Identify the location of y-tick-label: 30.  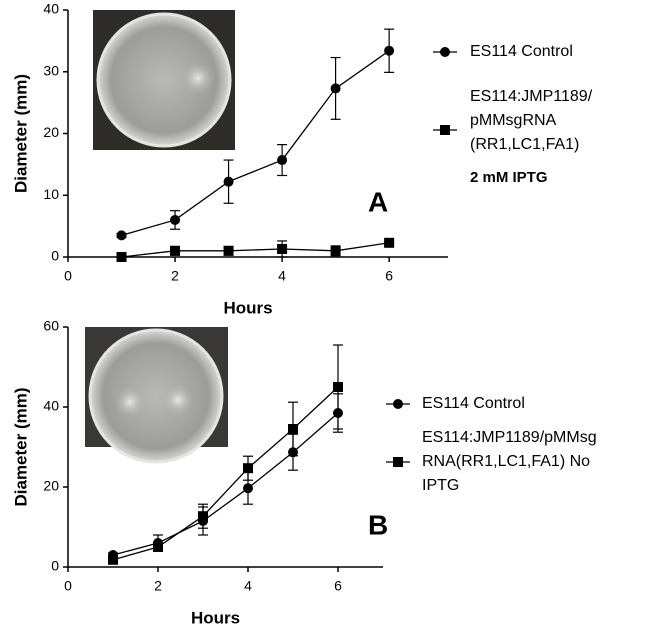
(51, 70).